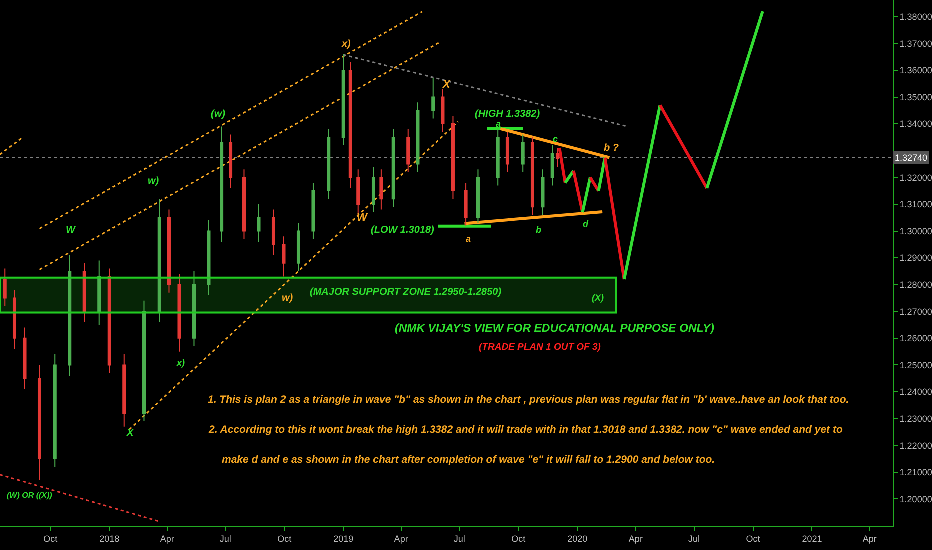  Describe the element at coordinates (578, 539) in the screenshot. I see `x-tick-label: 2020` at that location.